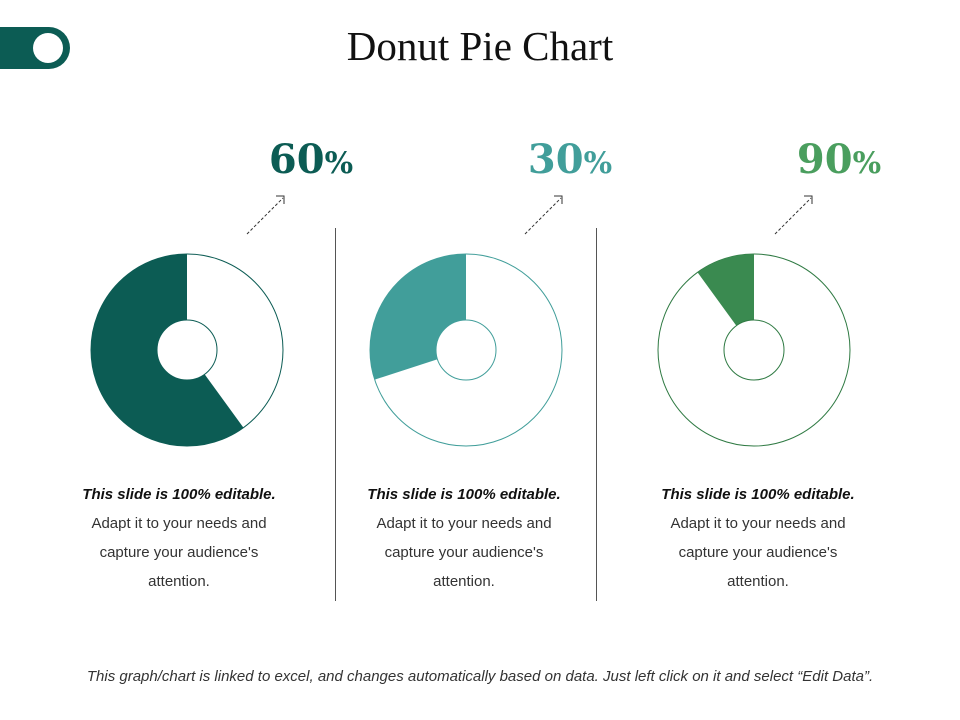 Image resolution: width=960 pixels, height=720 pixels. I want to click on caption-line-2c: attention., so click(464, 581).